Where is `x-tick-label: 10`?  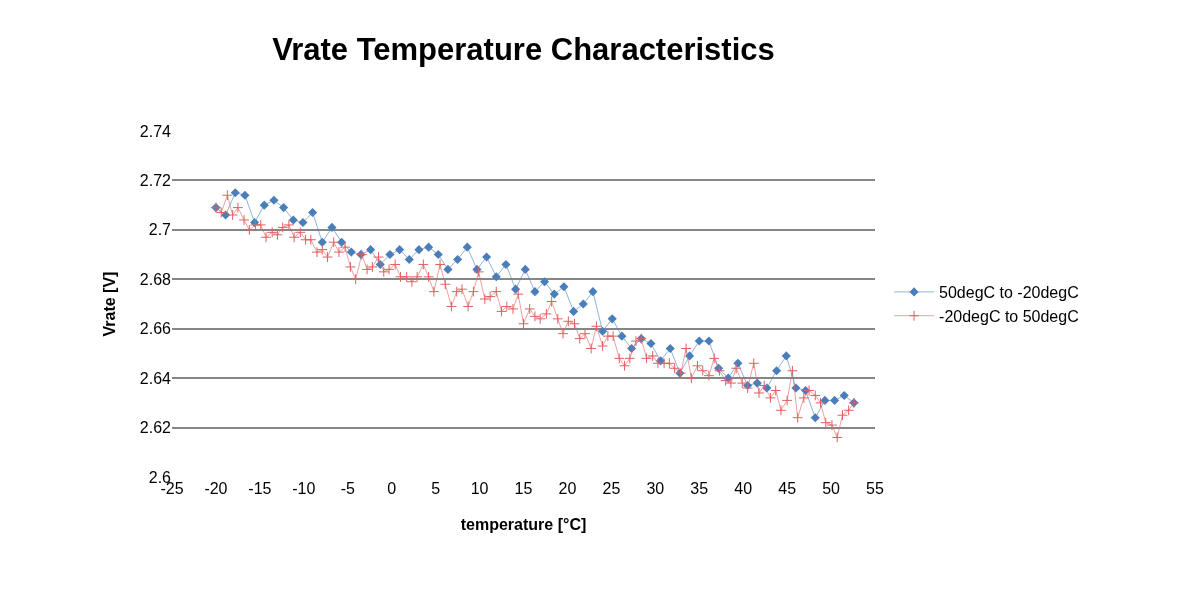 x-tick-label: 10 is located at coordinates (479, 488).